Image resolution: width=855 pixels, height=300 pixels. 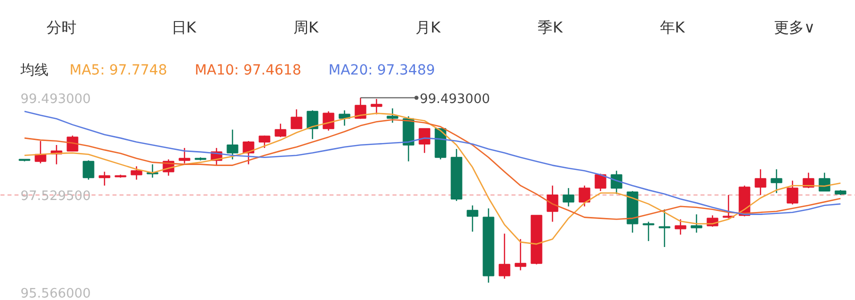 What do you see at coordinates (794, 27) in the screenshot?
I see `text: 更多∨` at bounding box center [794, 27].